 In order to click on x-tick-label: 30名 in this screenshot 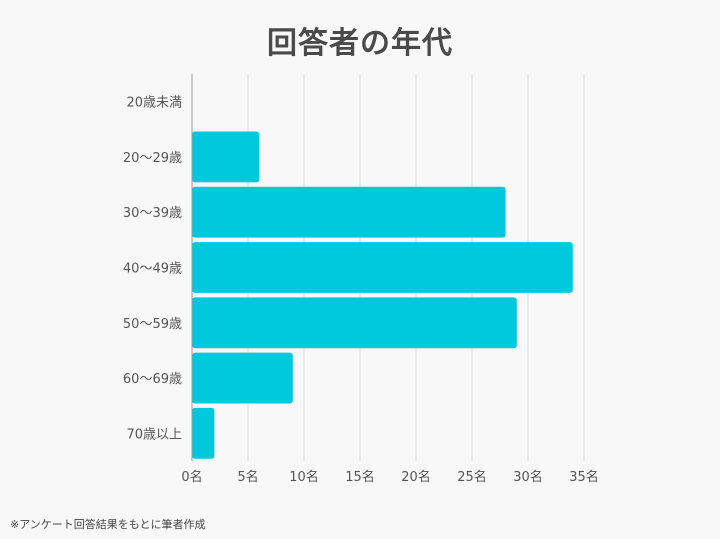, I will do `click(528, 477)`.